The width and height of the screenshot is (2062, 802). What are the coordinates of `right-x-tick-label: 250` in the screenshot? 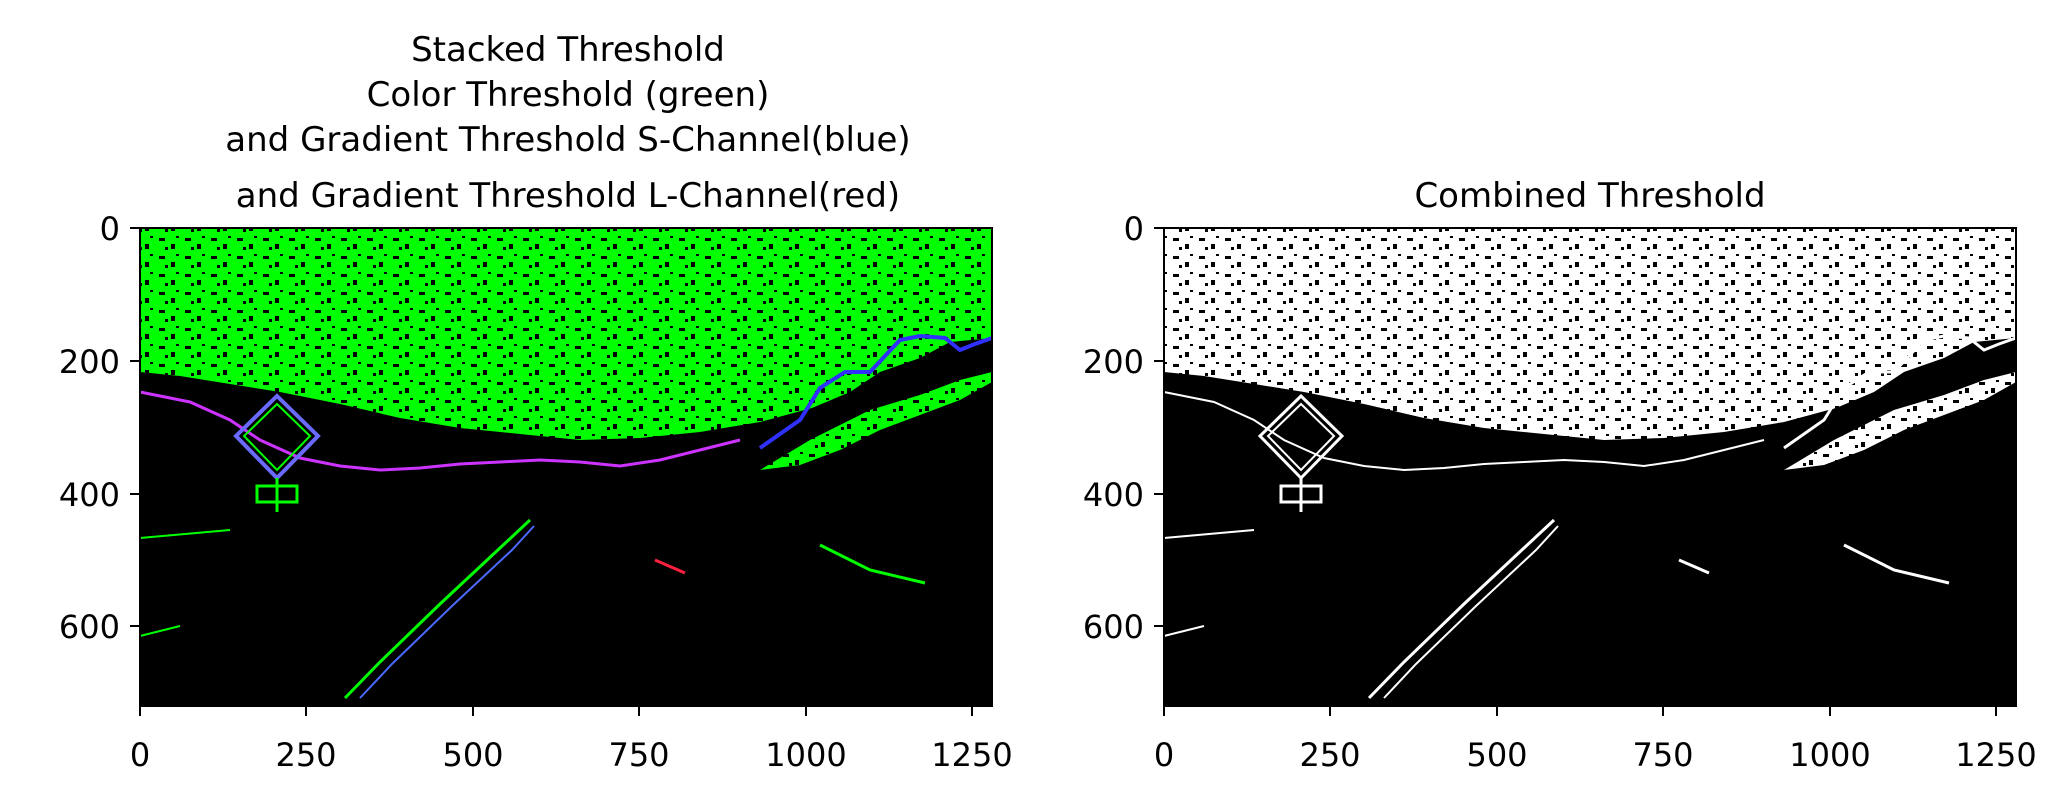 It's located at (1329, 755).